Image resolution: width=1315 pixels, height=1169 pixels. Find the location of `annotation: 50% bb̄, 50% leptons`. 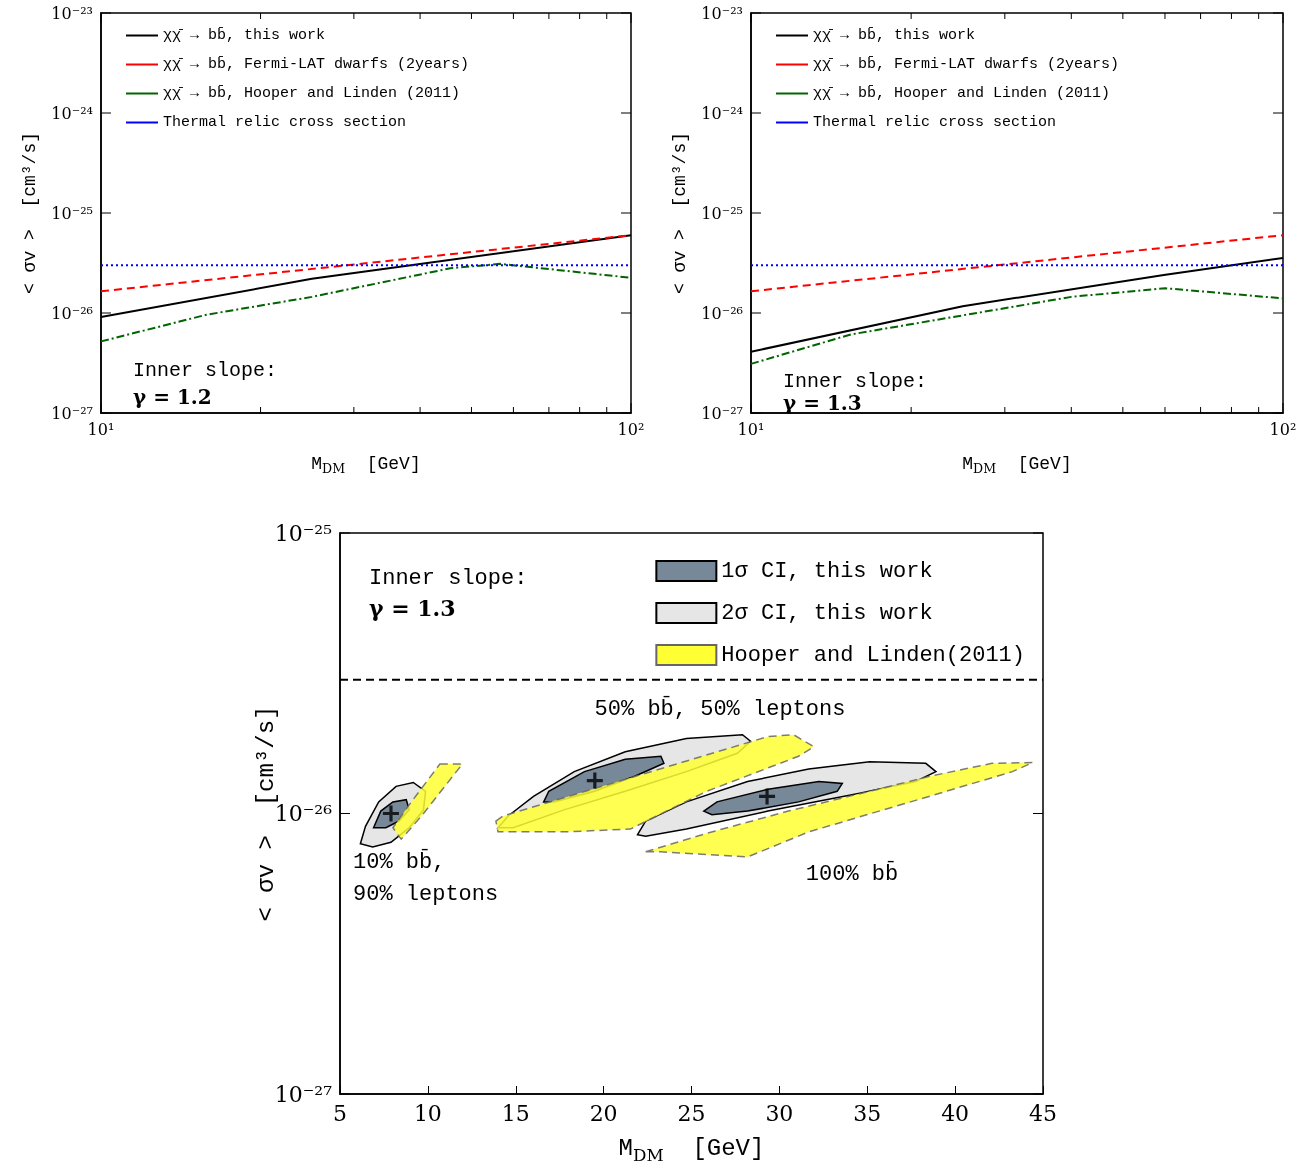

annotation: 50% bb̄, 50% leptons is located at coordinates (720, 708).